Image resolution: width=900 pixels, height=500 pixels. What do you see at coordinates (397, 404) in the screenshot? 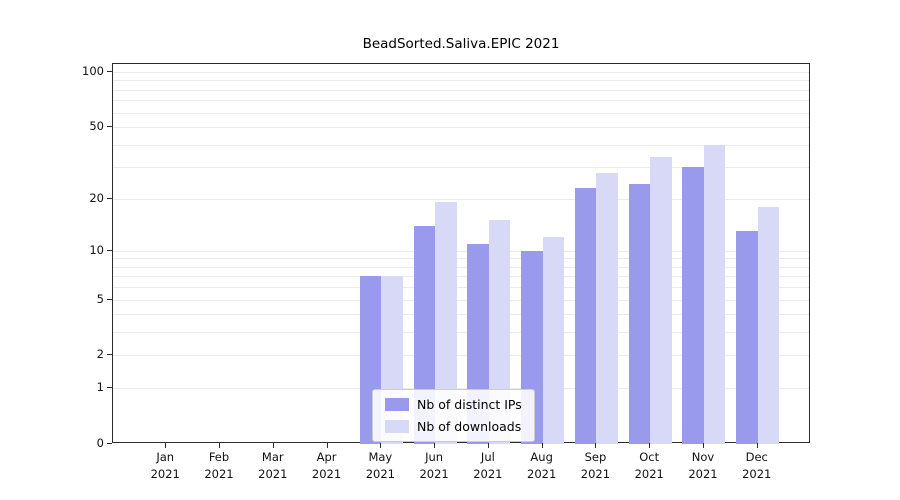
I see `legend-swatch-distinct-ips` at bounding box center [397, 404].